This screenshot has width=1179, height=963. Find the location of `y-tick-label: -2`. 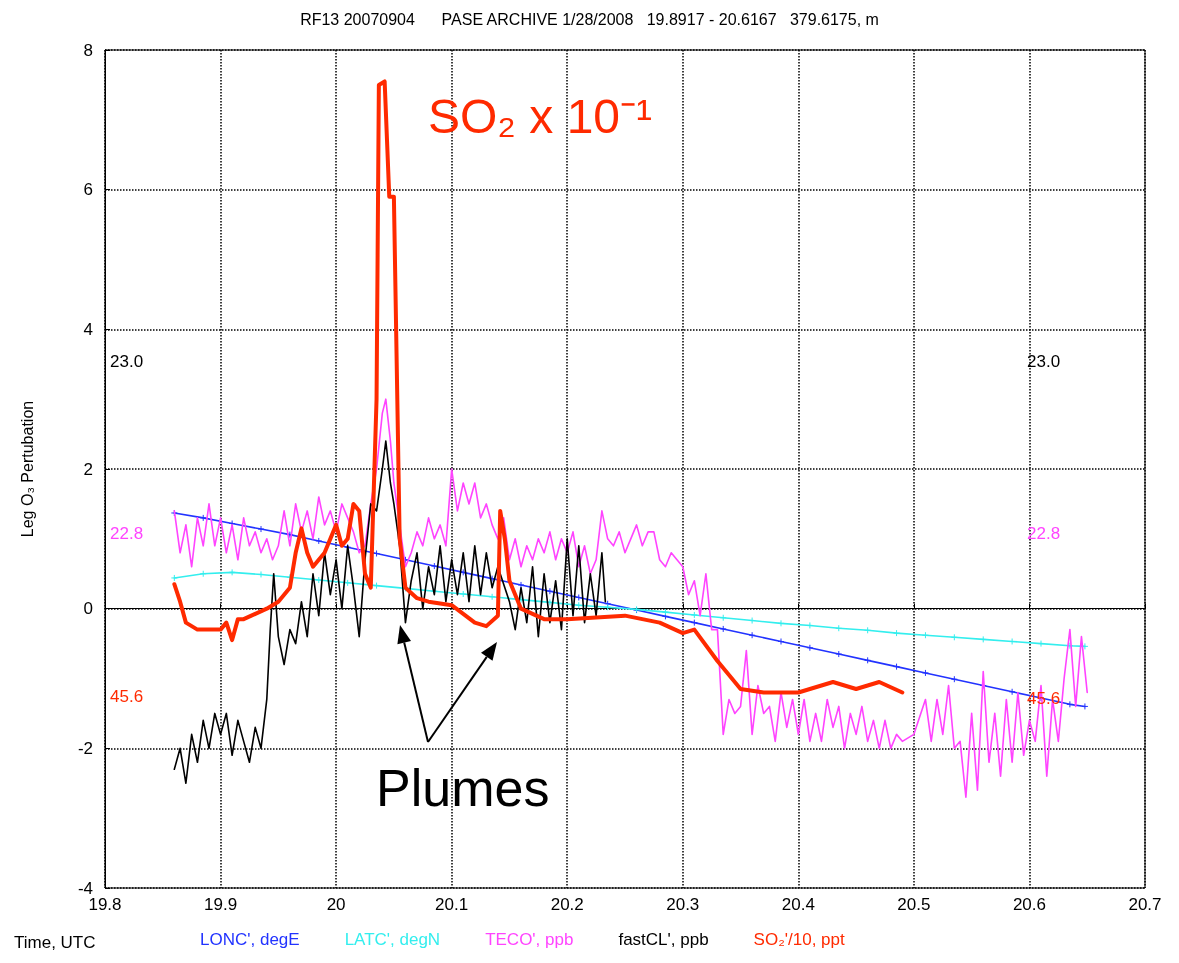

y-tick-label: -2 is located at coordinates (85, 748).